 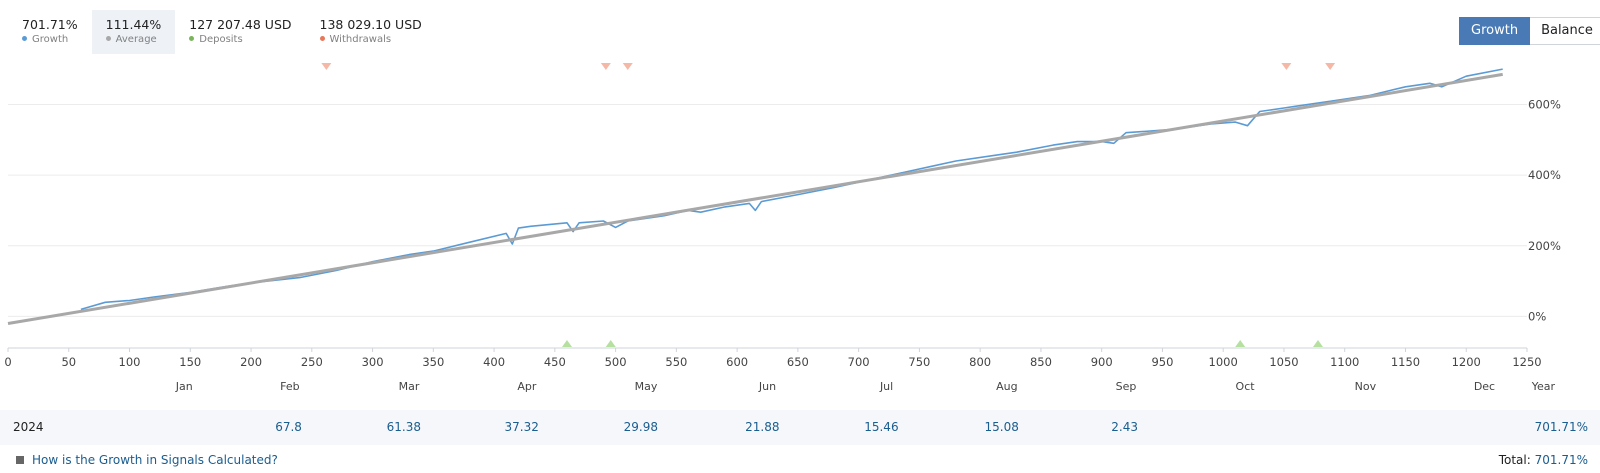 What do you see at coordinates (1001, 427) in the screenshot?
I see `summary-month-aug: 15.08` at bounding box center [1001, 427].